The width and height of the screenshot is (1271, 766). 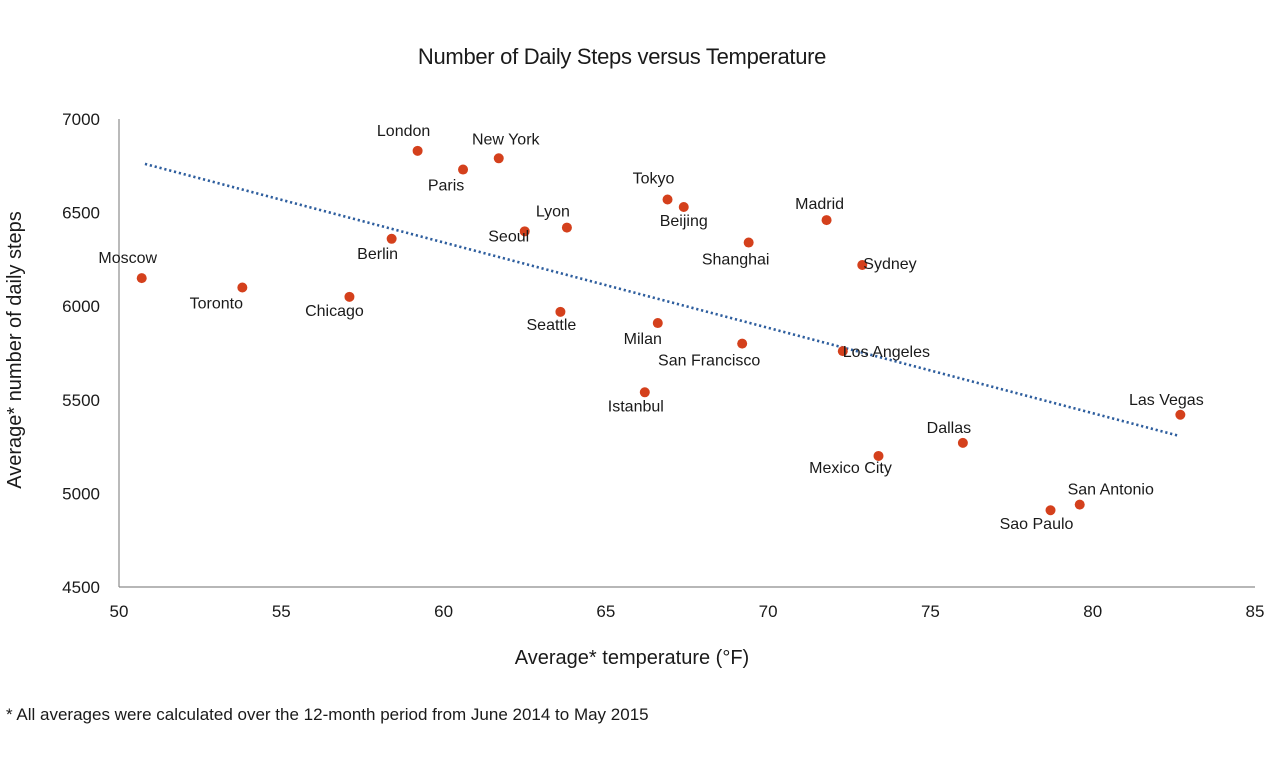 What do you see at coordinates (643, 339) in the screenshot?
I see `point-label: Milan` at bounding box center [643, 339].